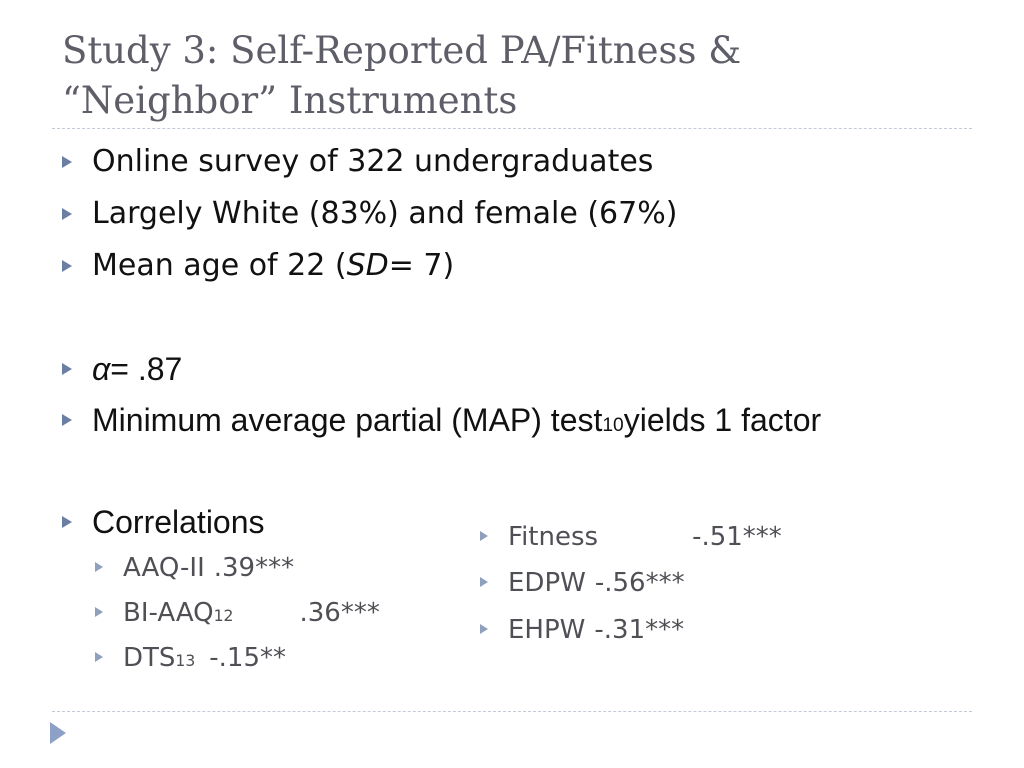 The height and width of the screenshot is (768, 1024). I want to click on correlation-value: .36***, so click(339, 613).